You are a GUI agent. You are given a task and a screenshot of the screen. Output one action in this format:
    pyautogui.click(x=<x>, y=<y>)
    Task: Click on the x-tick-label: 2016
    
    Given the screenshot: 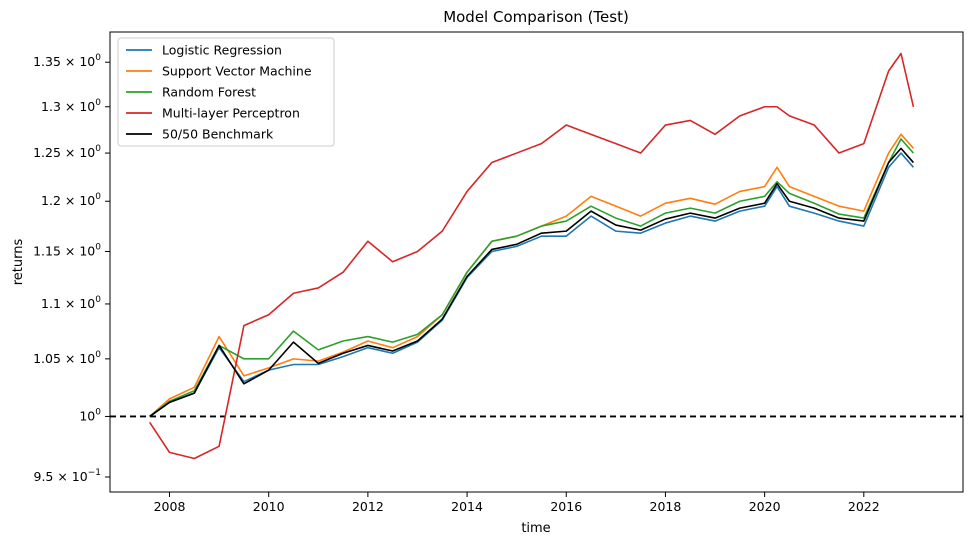 What is the action you would take?
    pyautogui.click(x=566, y=506)
    